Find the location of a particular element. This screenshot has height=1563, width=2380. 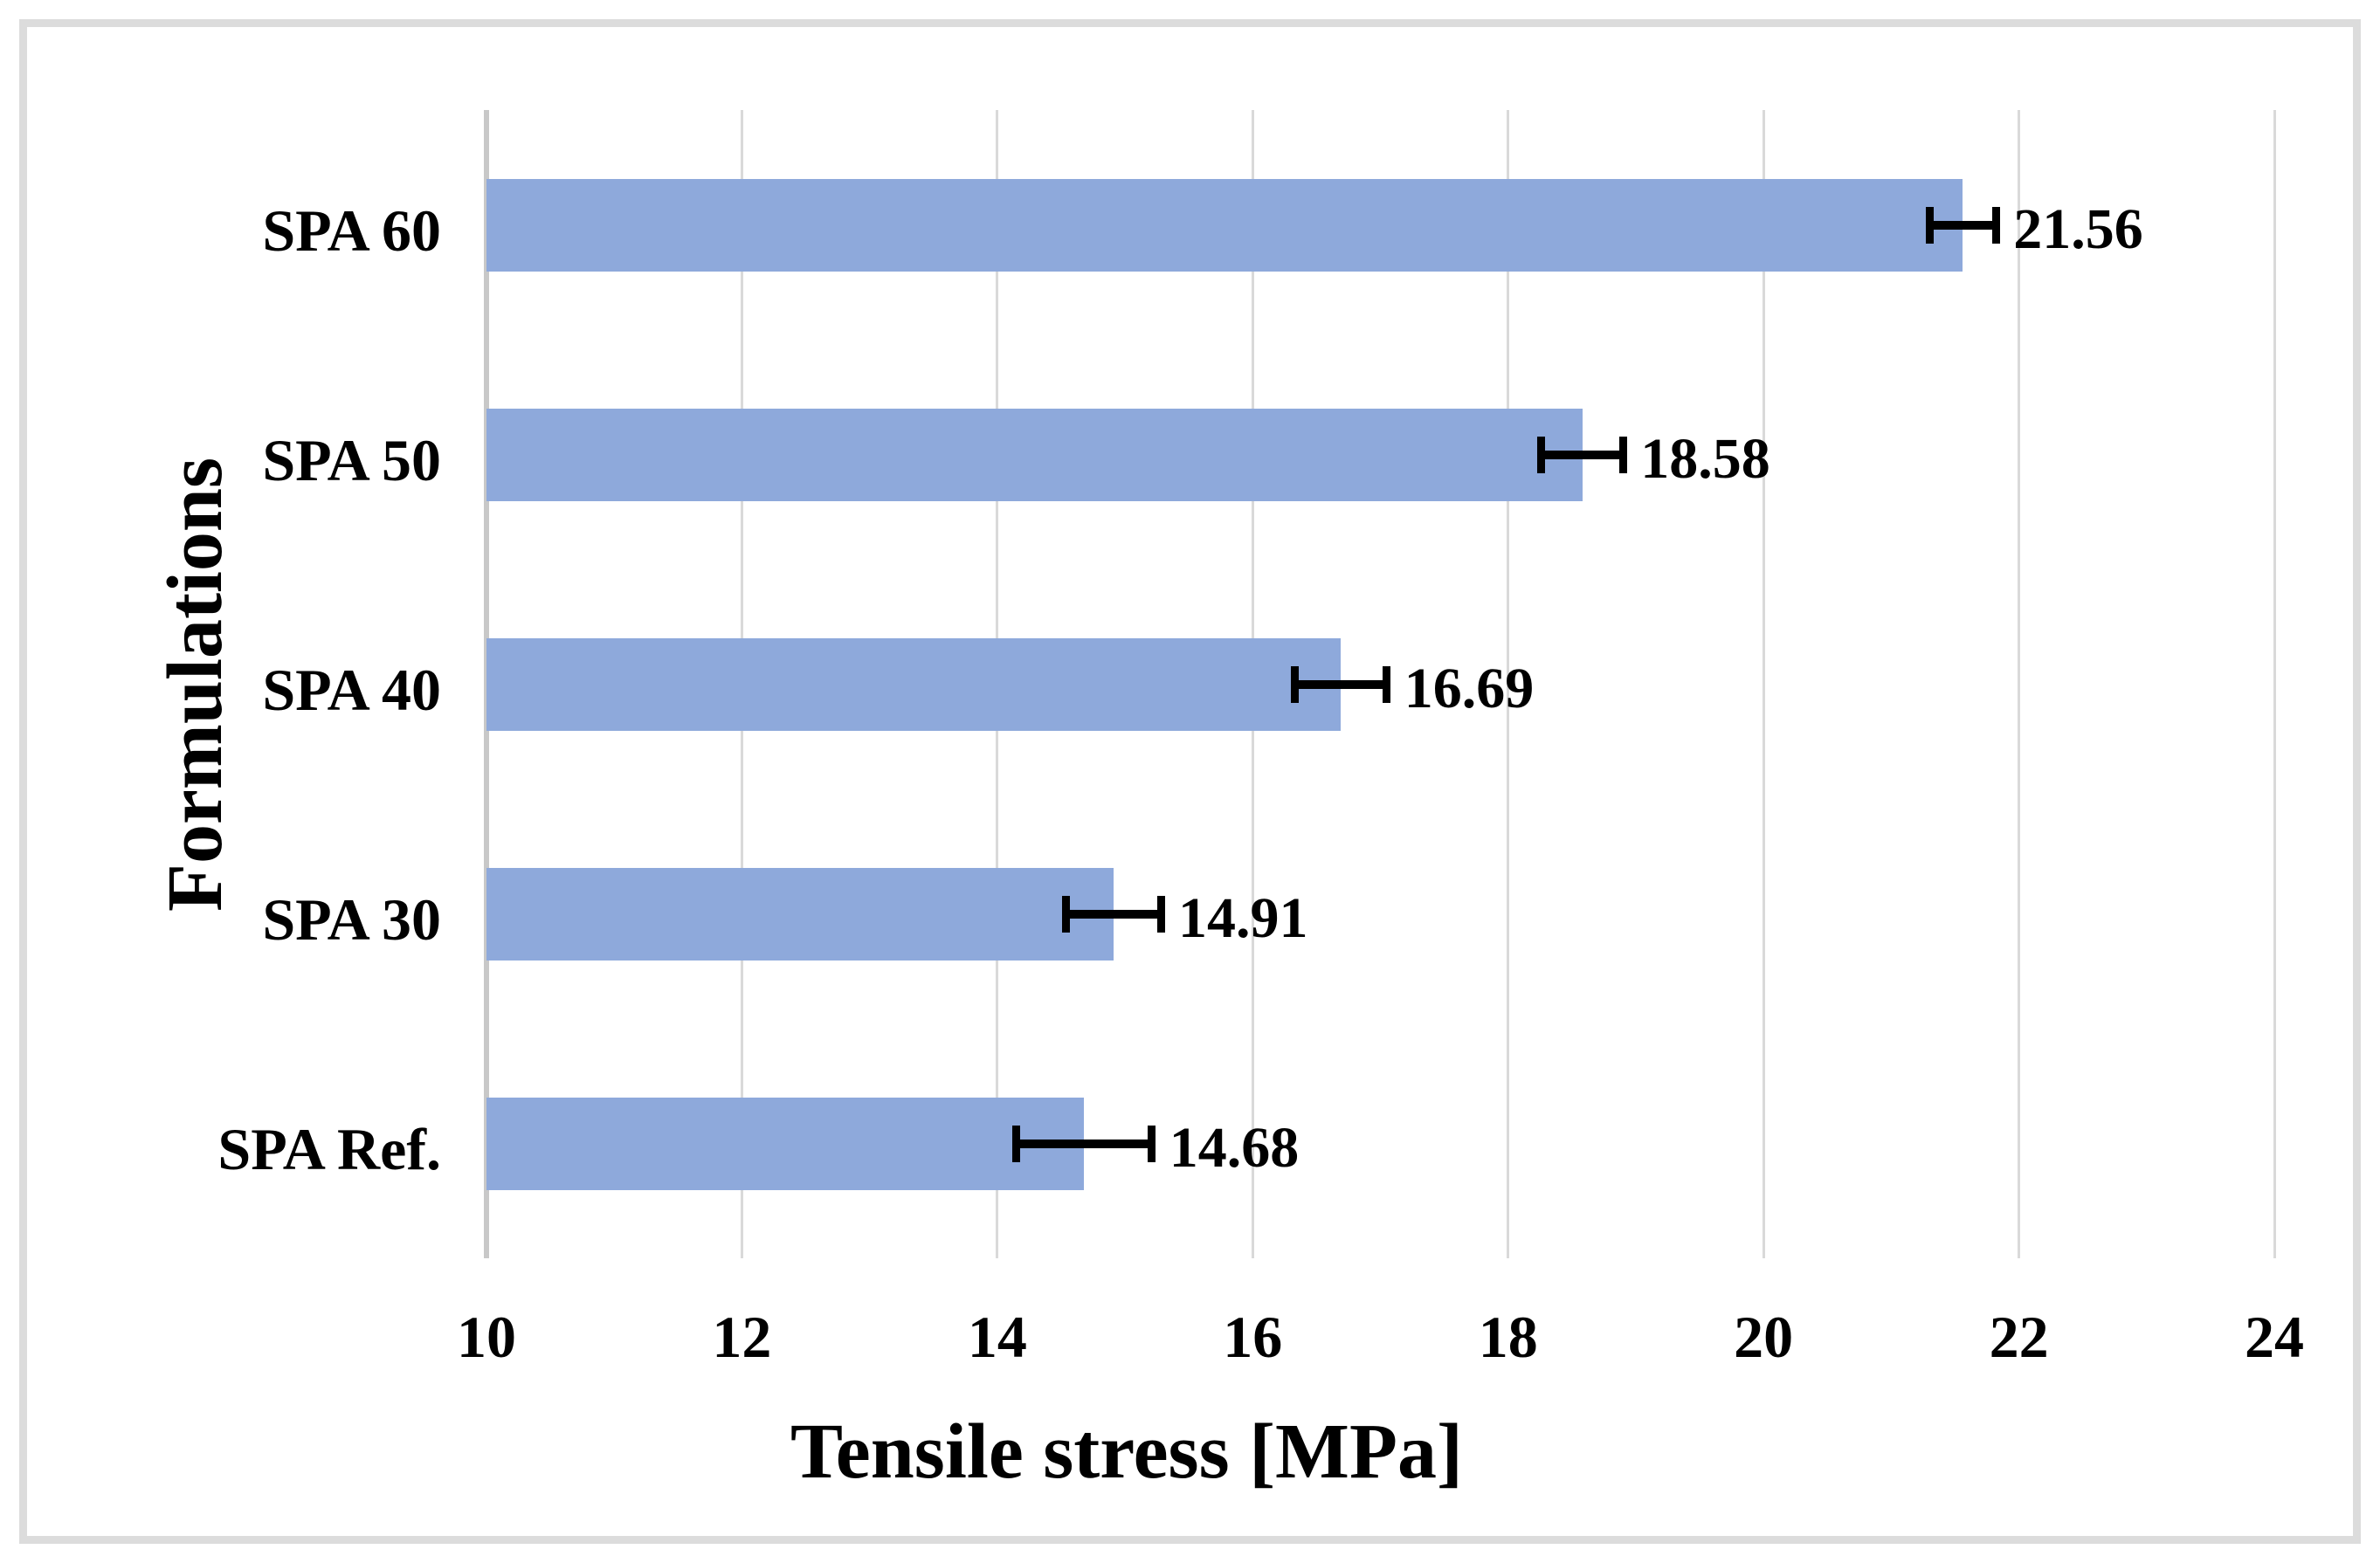

x-tick-label-20: 20 is located at coordinates (1764, 1337).